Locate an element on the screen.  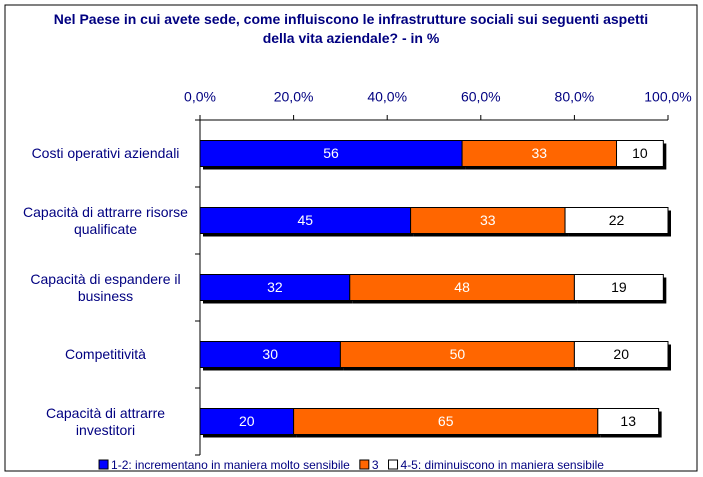
data-label: 22 is located at coordinates (617, 220).